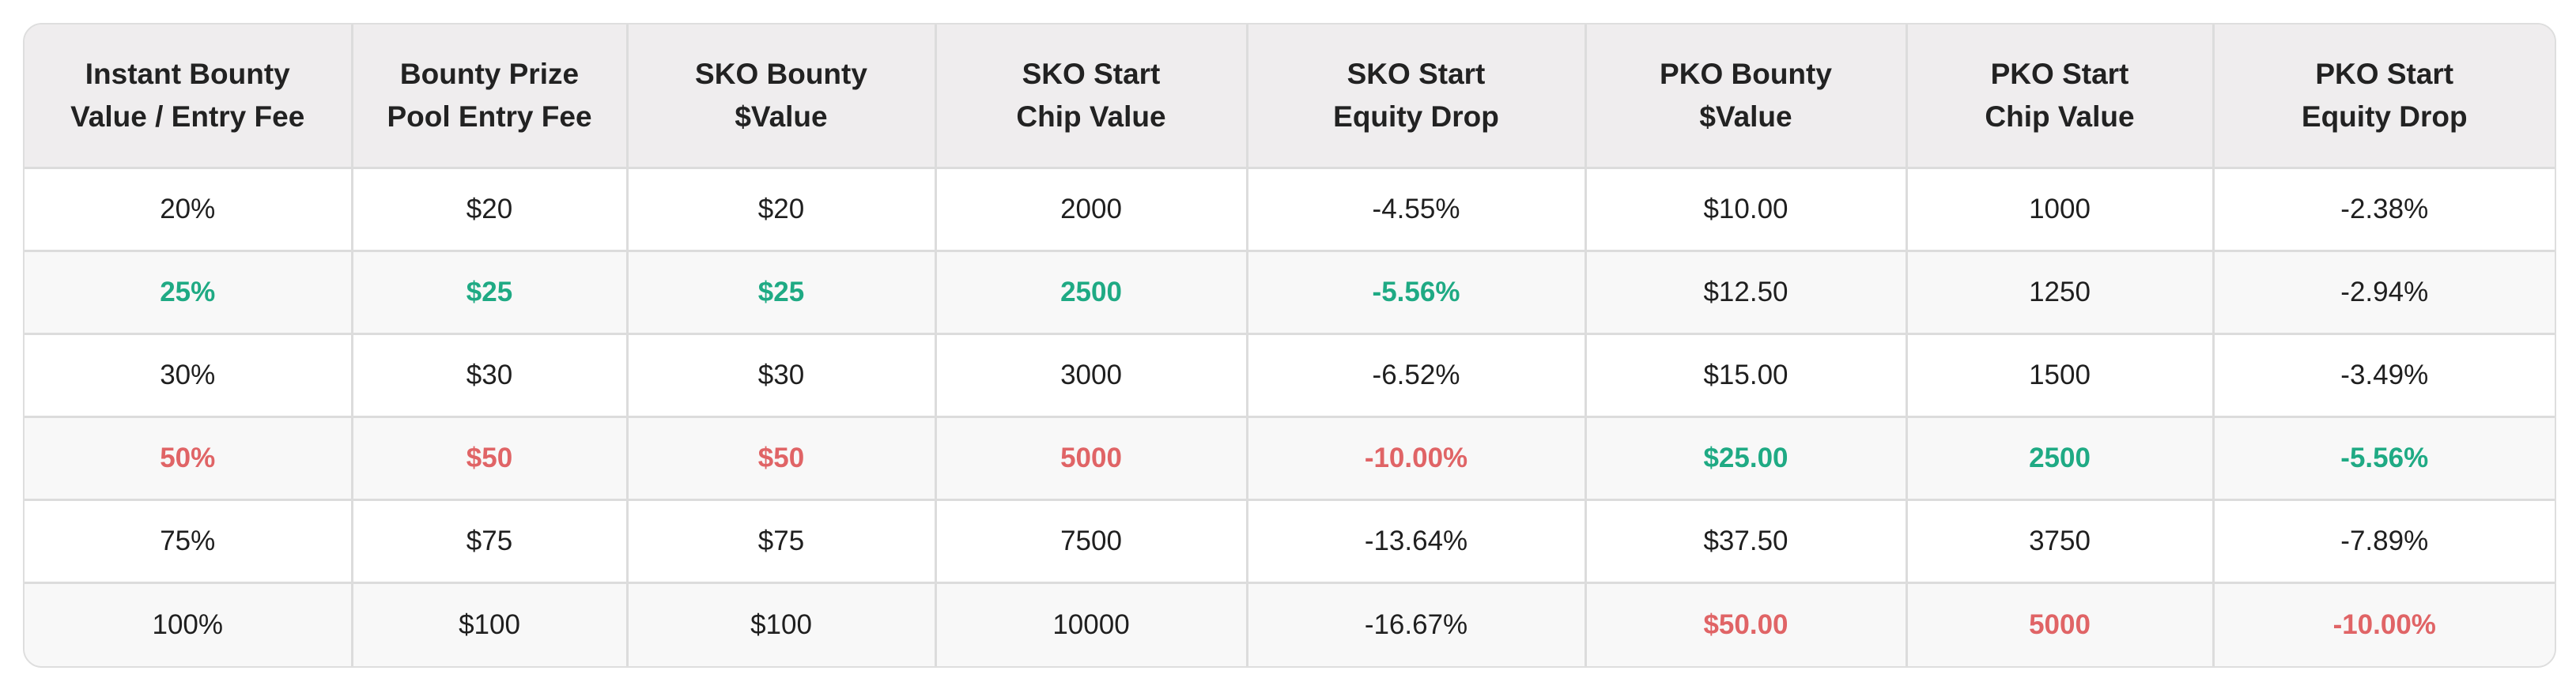 This screenshot has height=697, width=2576. What do you see at coordinates (1746, 96) in the screenshot?
I see `header-pko-bounty-value: PKO Bounty $Value` at bounding box center [1746, 96].